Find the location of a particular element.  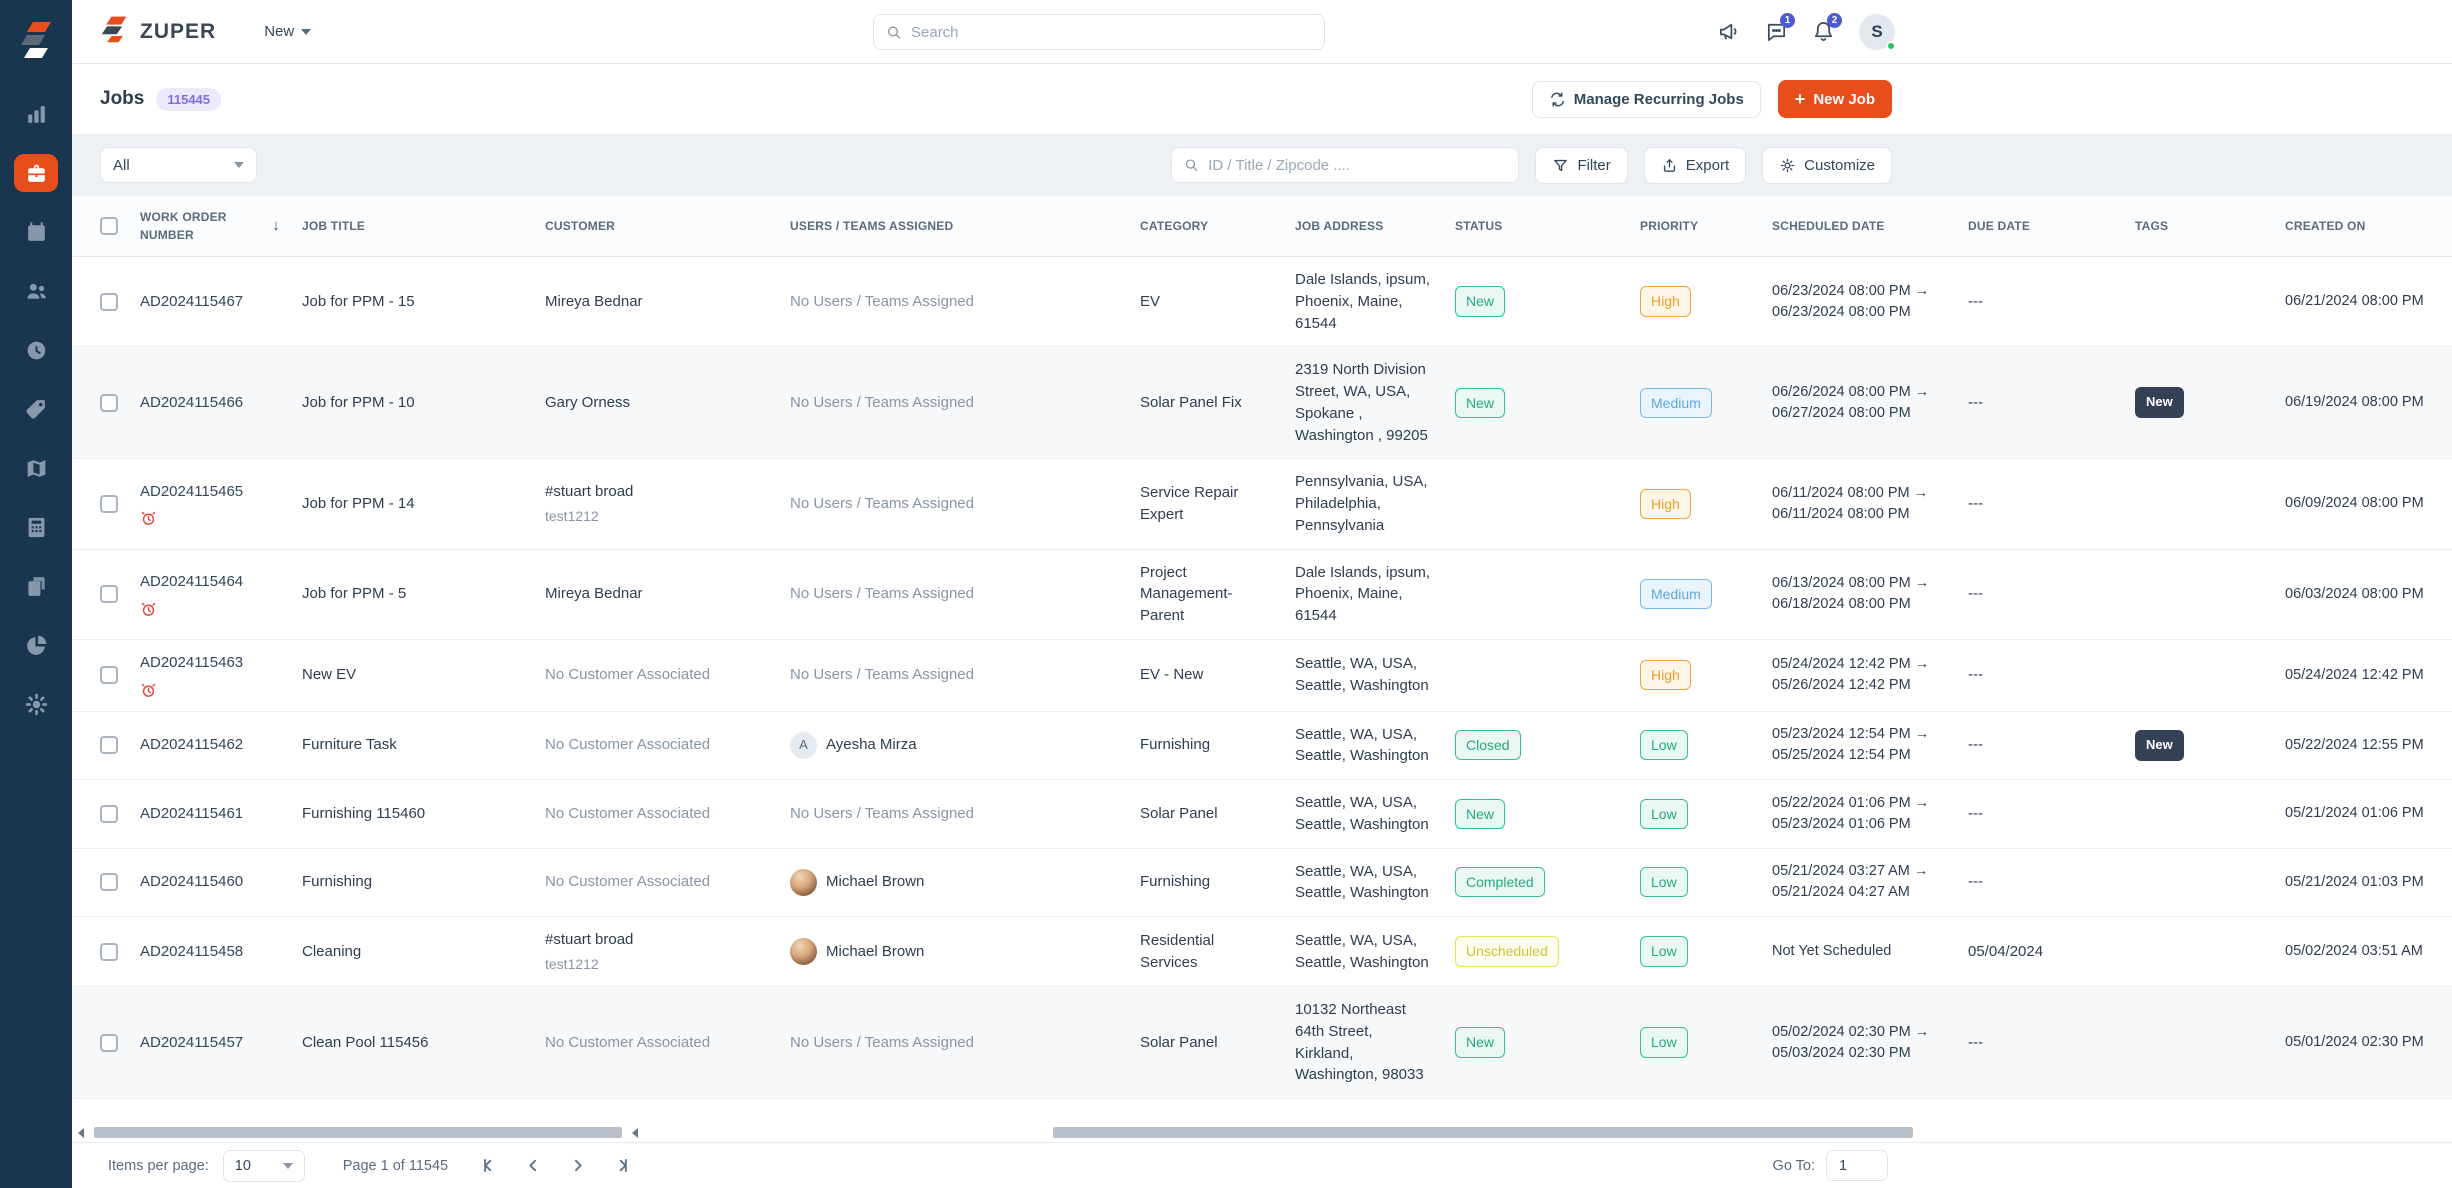

teams-icon is located at coordinates (36, 291).